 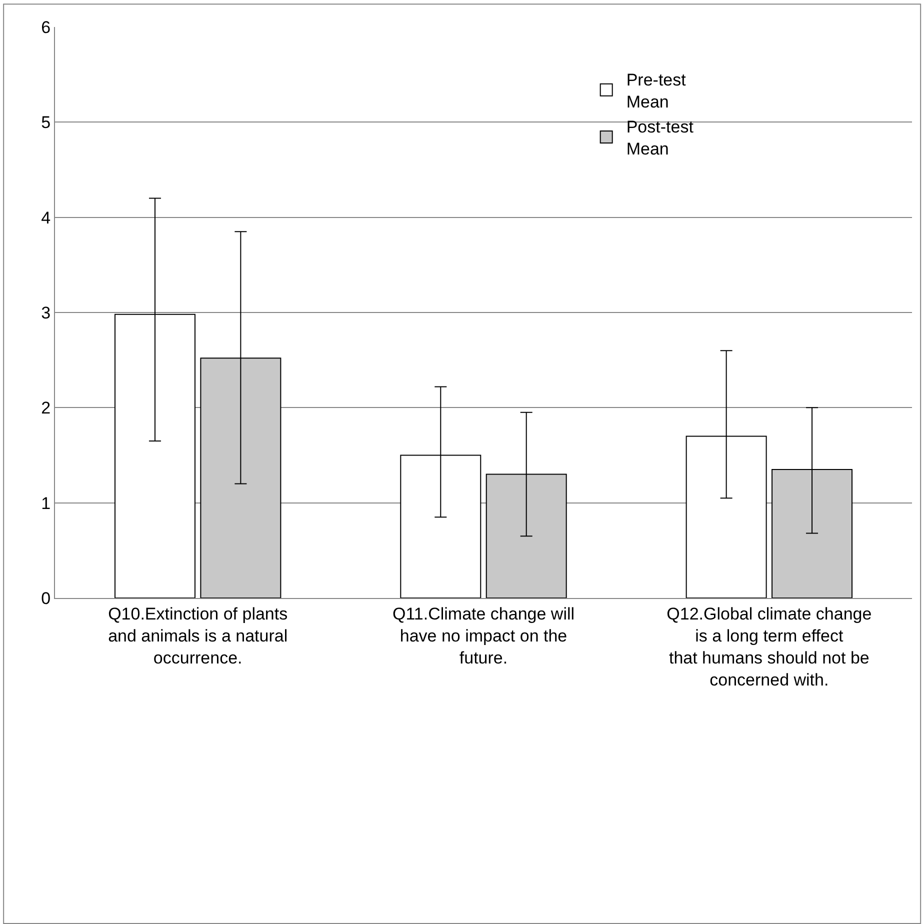 What do you see at coordinates (46, 27) in the screenshot?
I see `y-tick-label: 6` at bounding box center [46, 27].